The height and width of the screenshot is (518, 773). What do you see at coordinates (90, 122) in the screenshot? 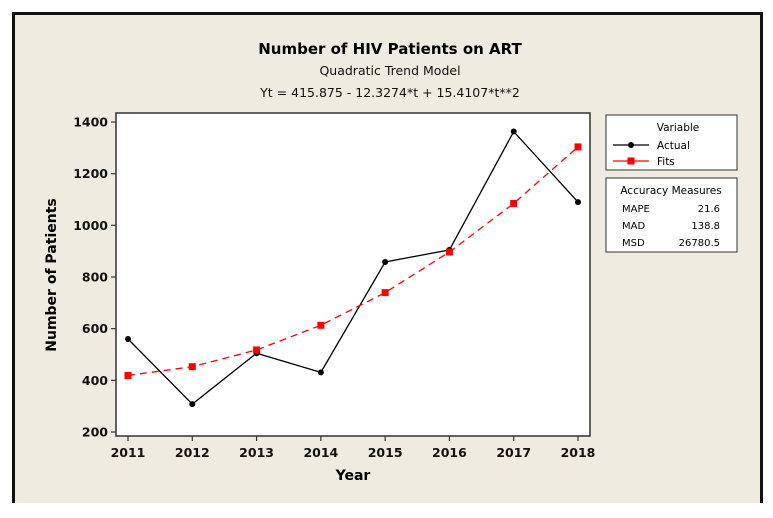
I see `y-tick-label: 1400` at bounding box center [90, 122].